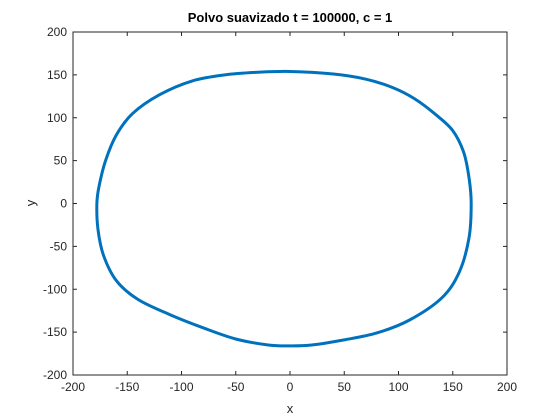 This screenshot has width=560, height=420. Describe the element at coordinates (127, 387) in the screenshot. I see `x-tick-label: -150` at that location.